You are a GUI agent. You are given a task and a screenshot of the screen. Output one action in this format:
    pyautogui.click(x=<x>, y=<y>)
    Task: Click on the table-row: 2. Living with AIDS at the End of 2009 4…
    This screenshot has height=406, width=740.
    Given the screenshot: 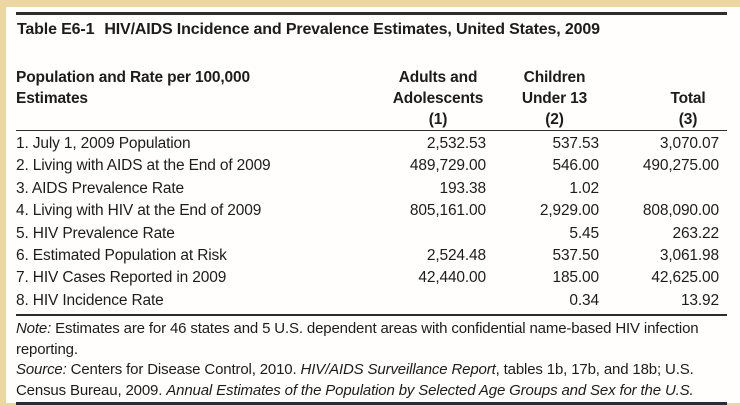 What is the action you would take?
    pyautogui.click(x=371, y=166)
    